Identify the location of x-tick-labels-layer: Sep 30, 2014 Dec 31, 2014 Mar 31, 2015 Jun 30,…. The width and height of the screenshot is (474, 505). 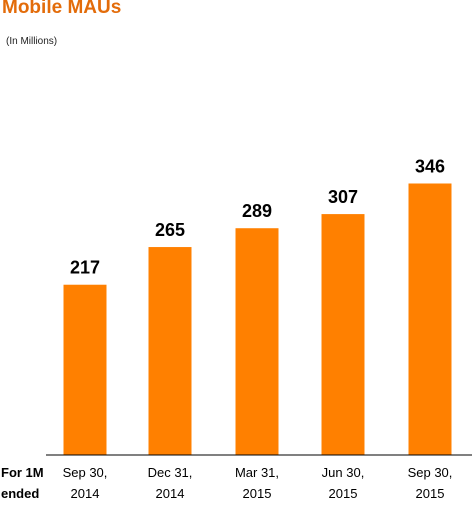
(258, 483).